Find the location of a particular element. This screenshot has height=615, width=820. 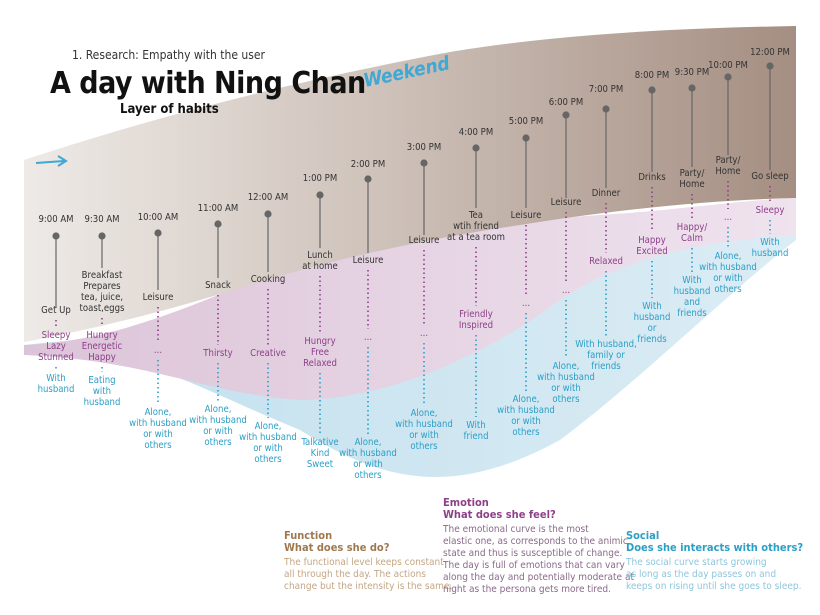

timeline-social: With husband, family or friends is located at coordinates (606, 355).